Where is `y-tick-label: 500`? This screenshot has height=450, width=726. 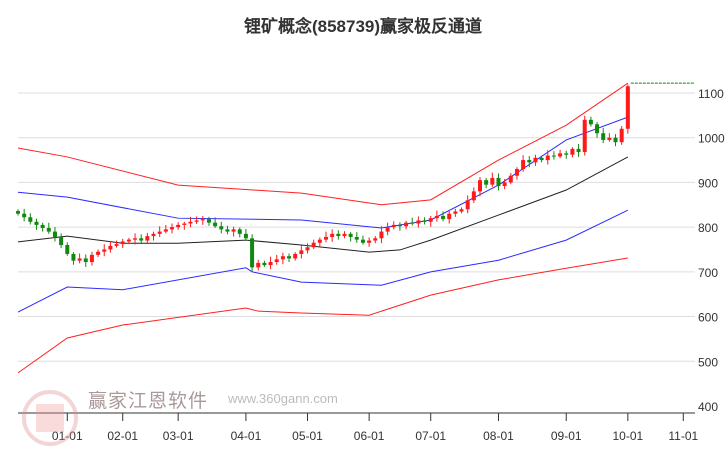
y-tick-label: 500 is located at coordinates (708, 362).